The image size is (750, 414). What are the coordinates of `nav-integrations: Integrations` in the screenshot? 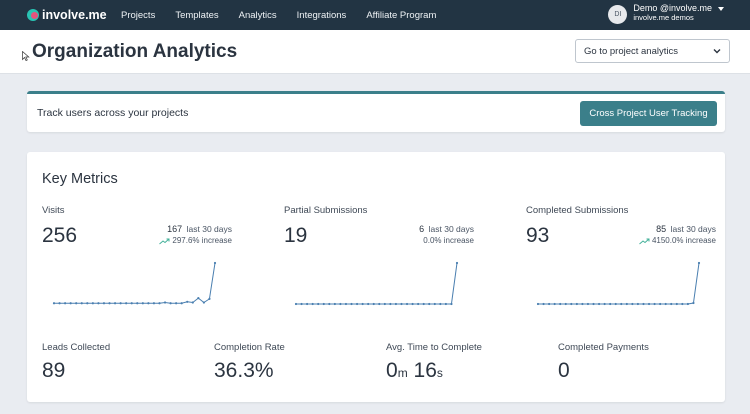 It's located at (321, 15).